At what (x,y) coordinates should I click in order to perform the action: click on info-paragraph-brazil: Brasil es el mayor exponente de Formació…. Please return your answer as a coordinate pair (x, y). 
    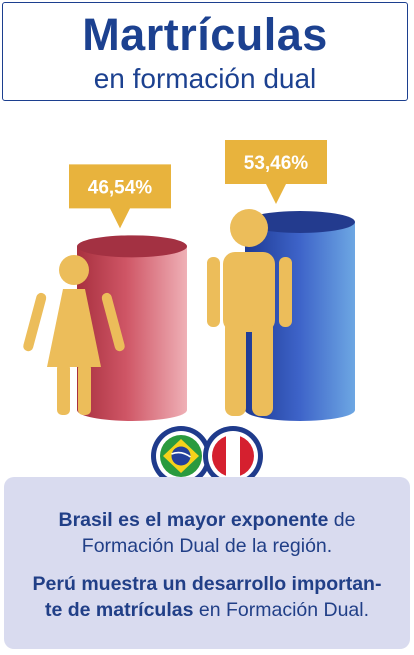
    Looking at the image, I should click on (207, 533).